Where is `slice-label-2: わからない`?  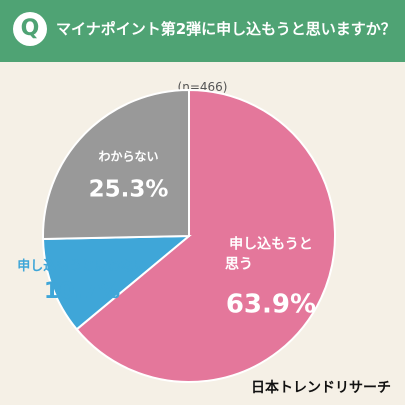
slice-label-2: わからない is located at coordinates (129, 157).